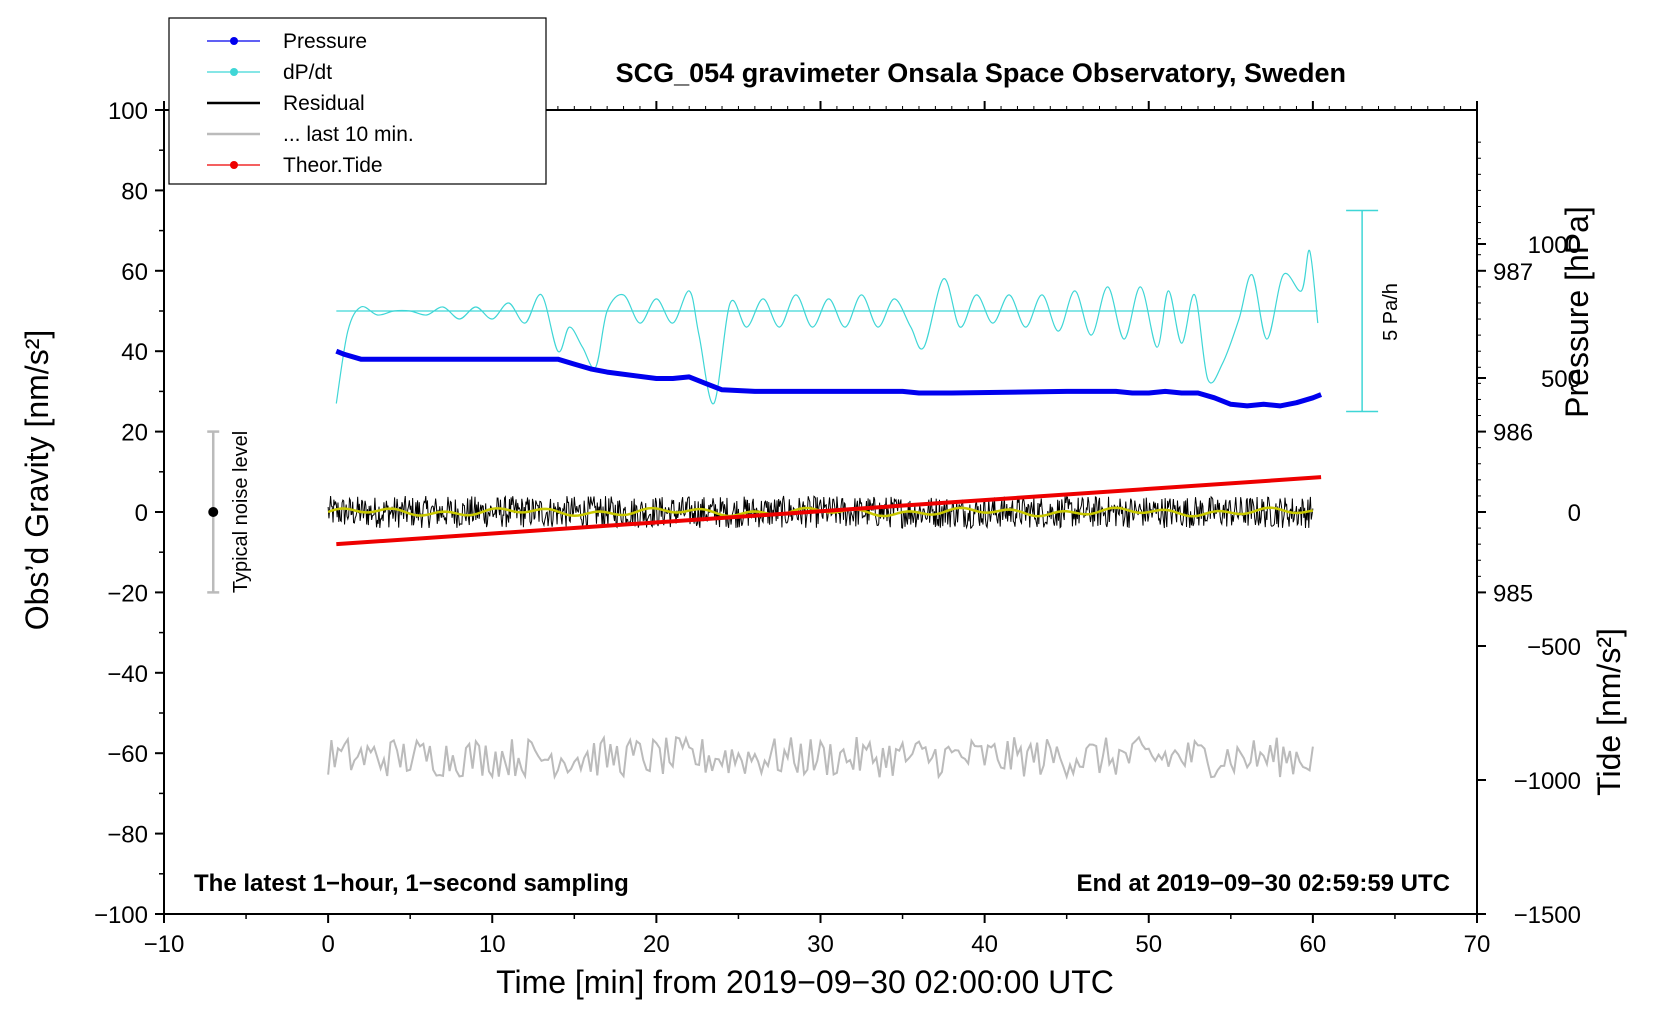  I want to click on tide-tick-label: 1000, so click(1554, 245).